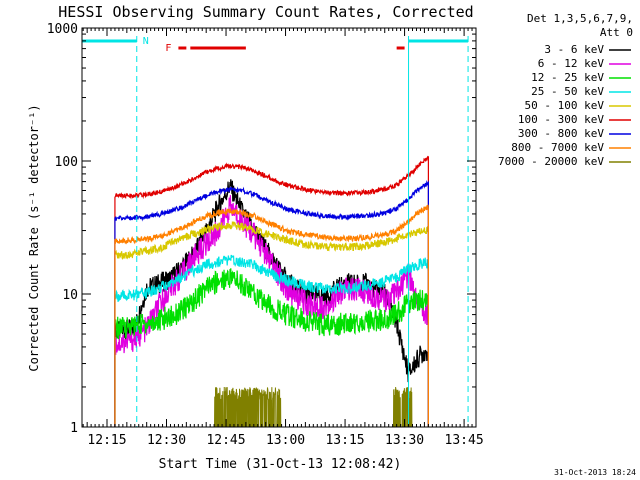 The image size is (640, 480). What do you see at coordinates (557, 147) in the screenshot?
I see `legend-label-8: 800 - 7000 keV` at bounding box center [557, 147].